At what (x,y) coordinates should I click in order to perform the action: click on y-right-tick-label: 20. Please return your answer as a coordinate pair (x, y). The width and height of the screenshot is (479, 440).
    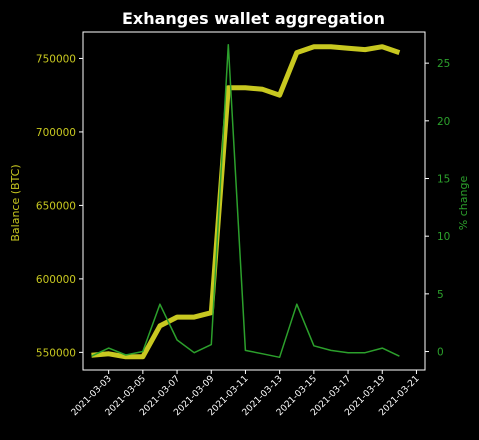
    Looking at the image, I should click on (443, 122).